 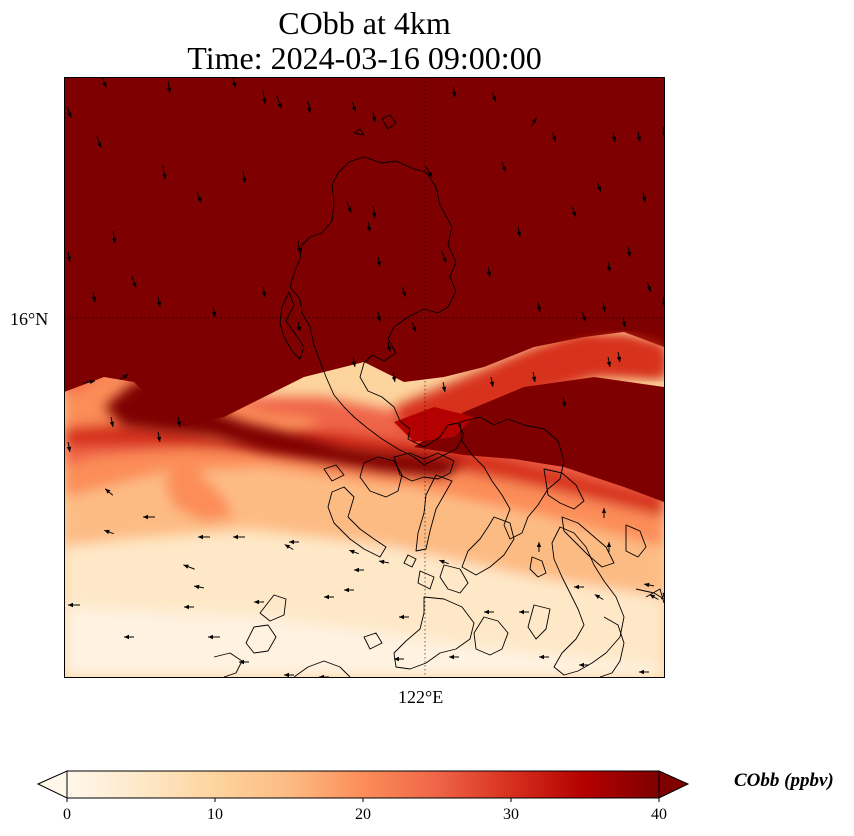 What do you see at coordinates (363, 800) in the screenshot?
I see `colorbar-tick-marks` at bounding box center [363, 800].